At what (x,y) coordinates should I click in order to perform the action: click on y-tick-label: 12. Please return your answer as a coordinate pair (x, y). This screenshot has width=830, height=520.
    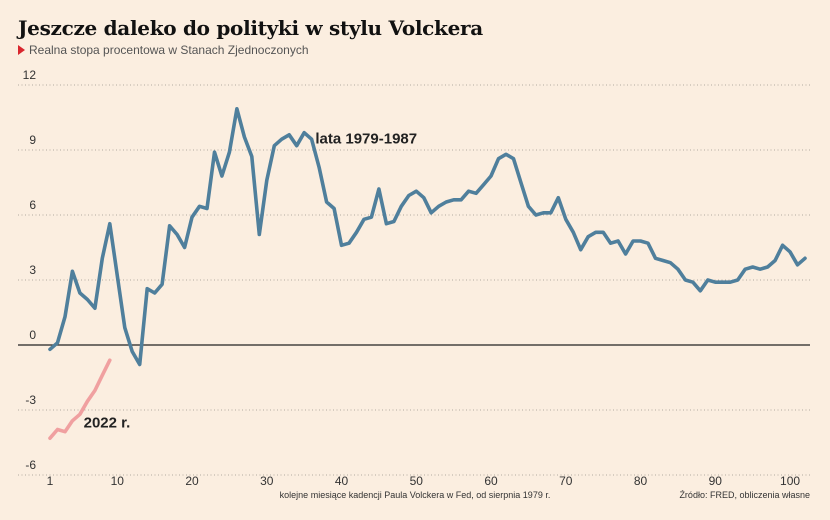
    Looking at the image, I should click on (30, 75).